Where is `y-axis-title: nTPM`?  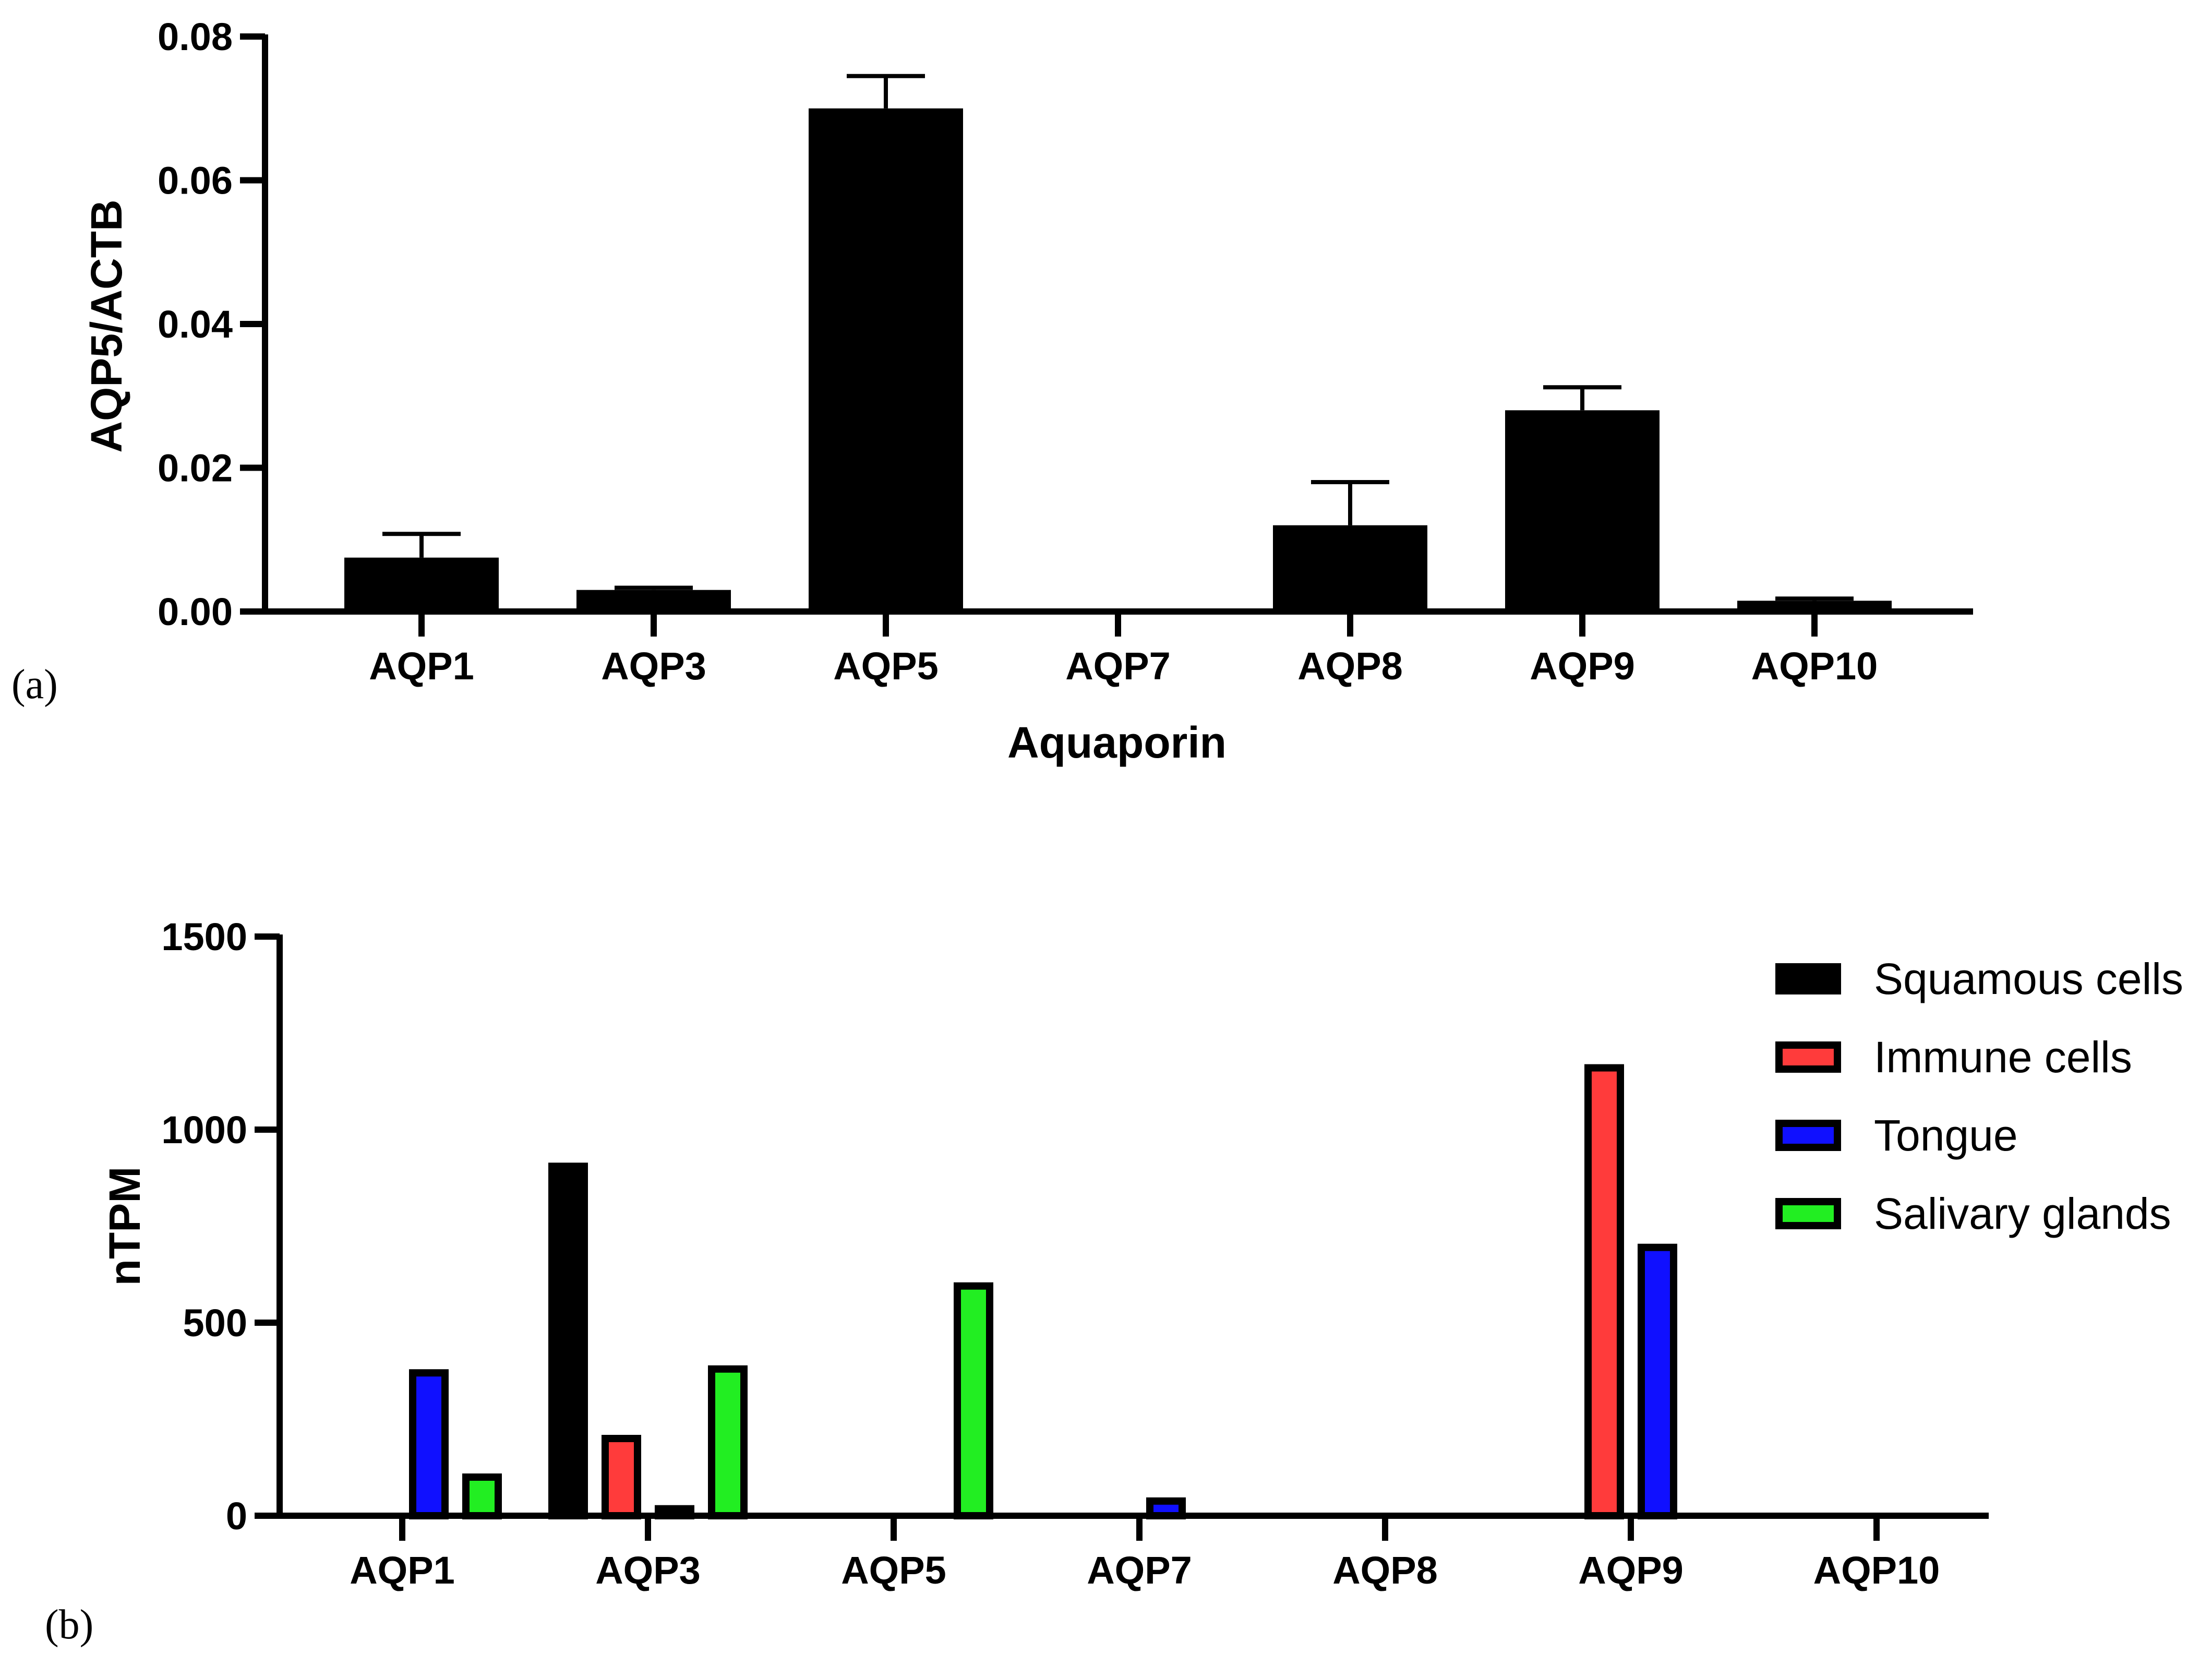
y-axis-title: nTPM is located at coordinates (125, 1226).